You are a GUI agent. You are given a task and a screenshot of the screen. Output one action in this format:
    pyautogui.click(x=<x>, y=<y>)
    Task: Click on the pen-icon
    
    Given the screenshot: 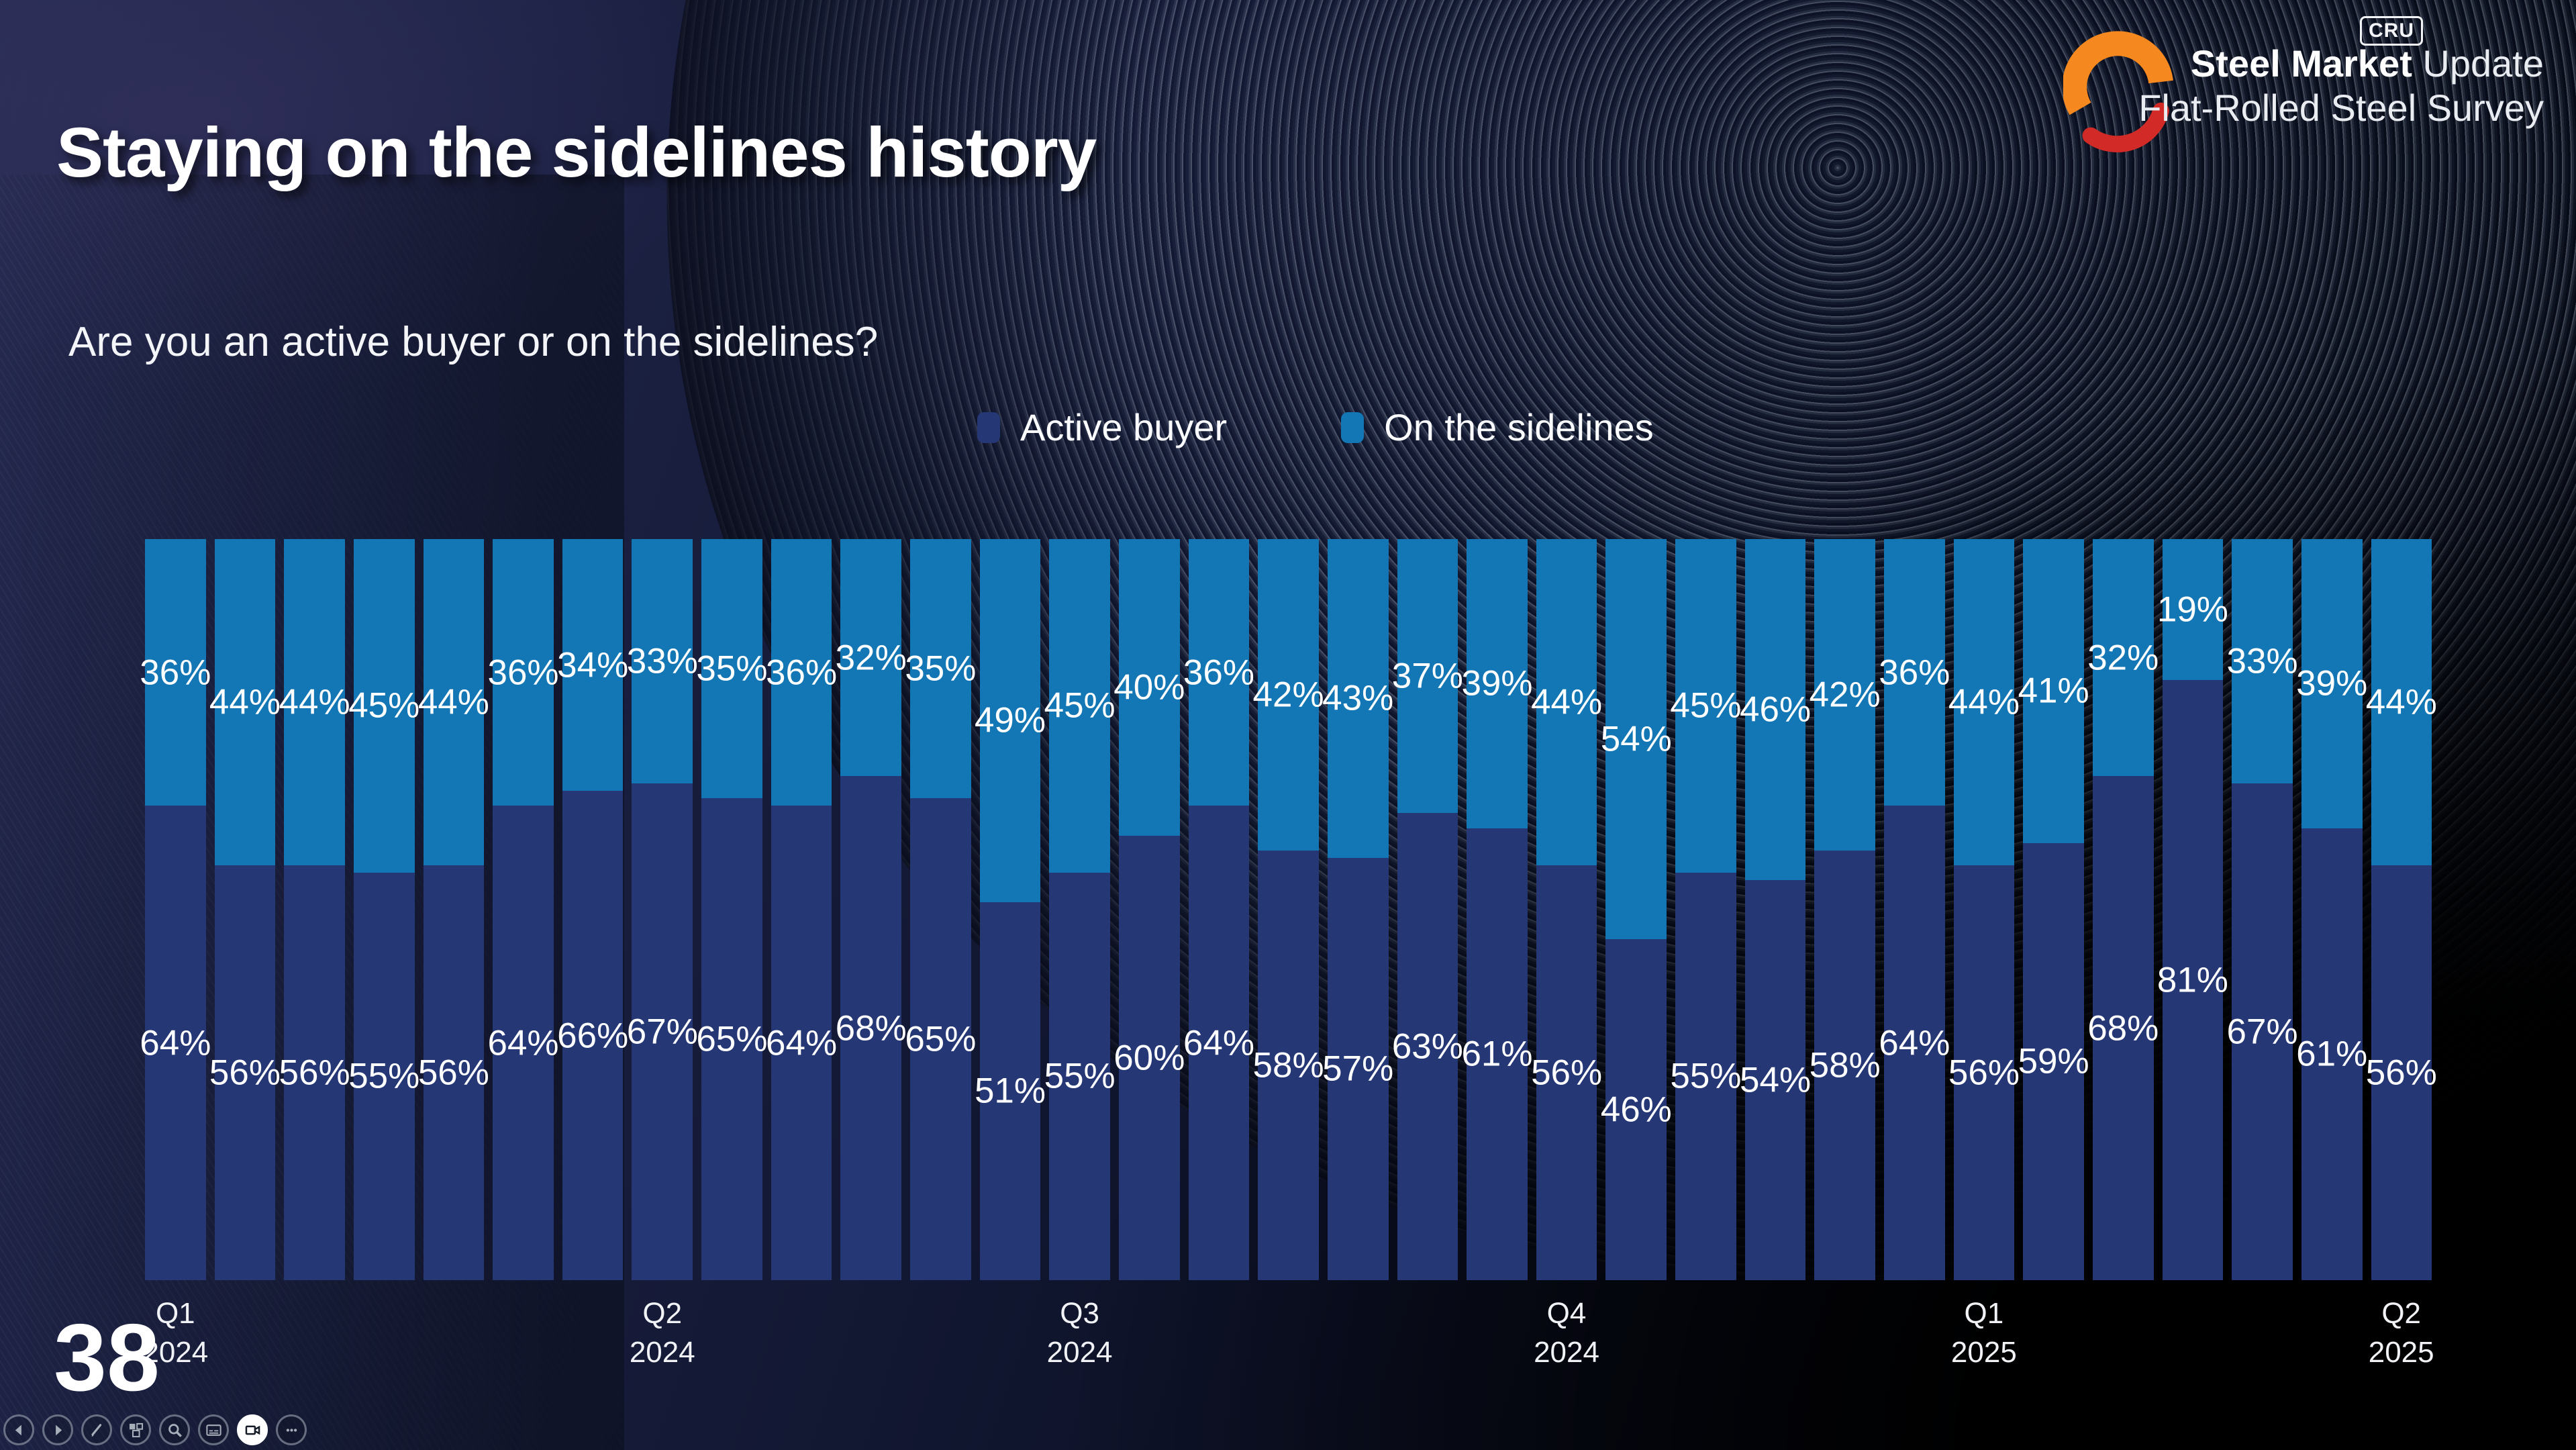 What is the action you would take?
    pyautogui.click(x=97, y=1430)
    